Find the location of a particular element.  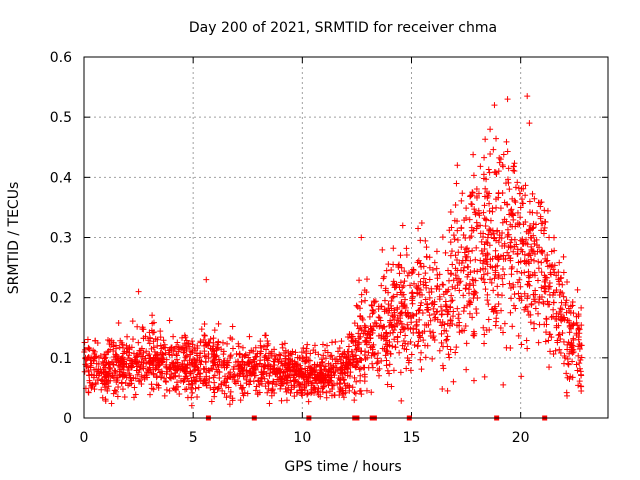

y-tick-label: 0.6 is located at coordinates (61, 58).